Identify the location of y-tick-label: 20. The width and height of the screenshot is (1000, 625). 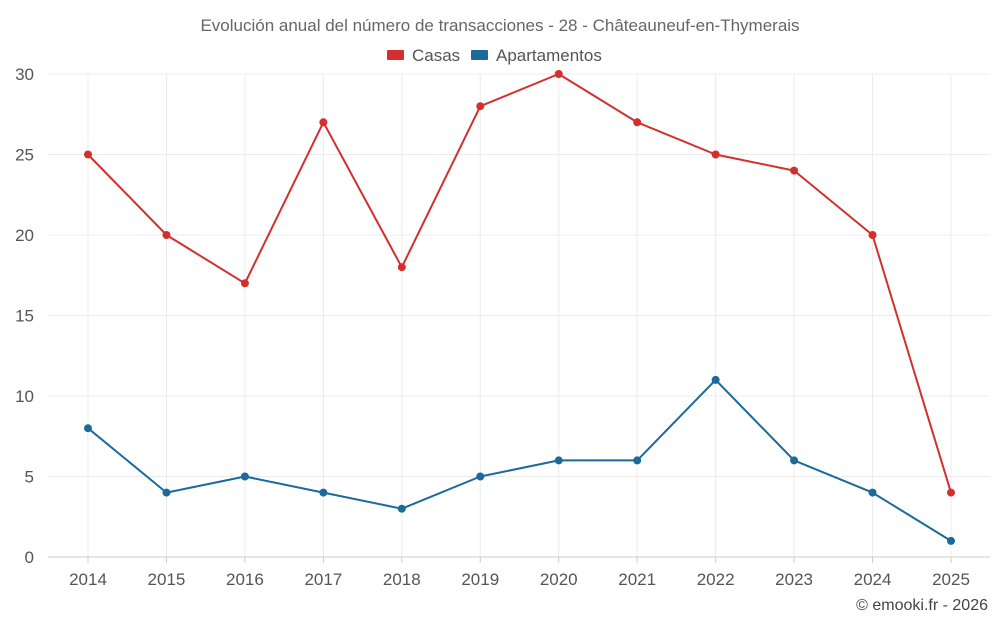
(24, 235).